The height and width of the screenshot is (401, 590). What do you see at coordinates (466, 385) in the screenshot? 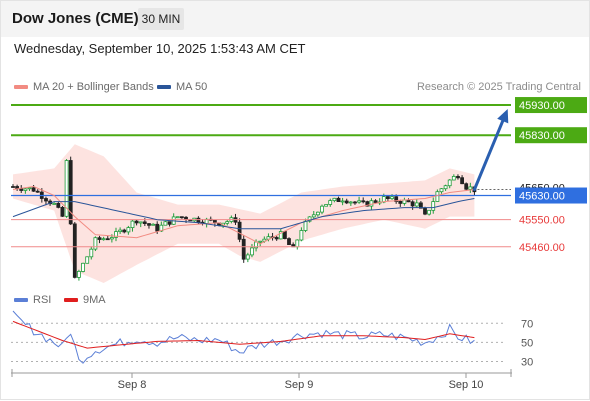
I see `x-tick-label: Sep 10` at bounding box center [466, 385].